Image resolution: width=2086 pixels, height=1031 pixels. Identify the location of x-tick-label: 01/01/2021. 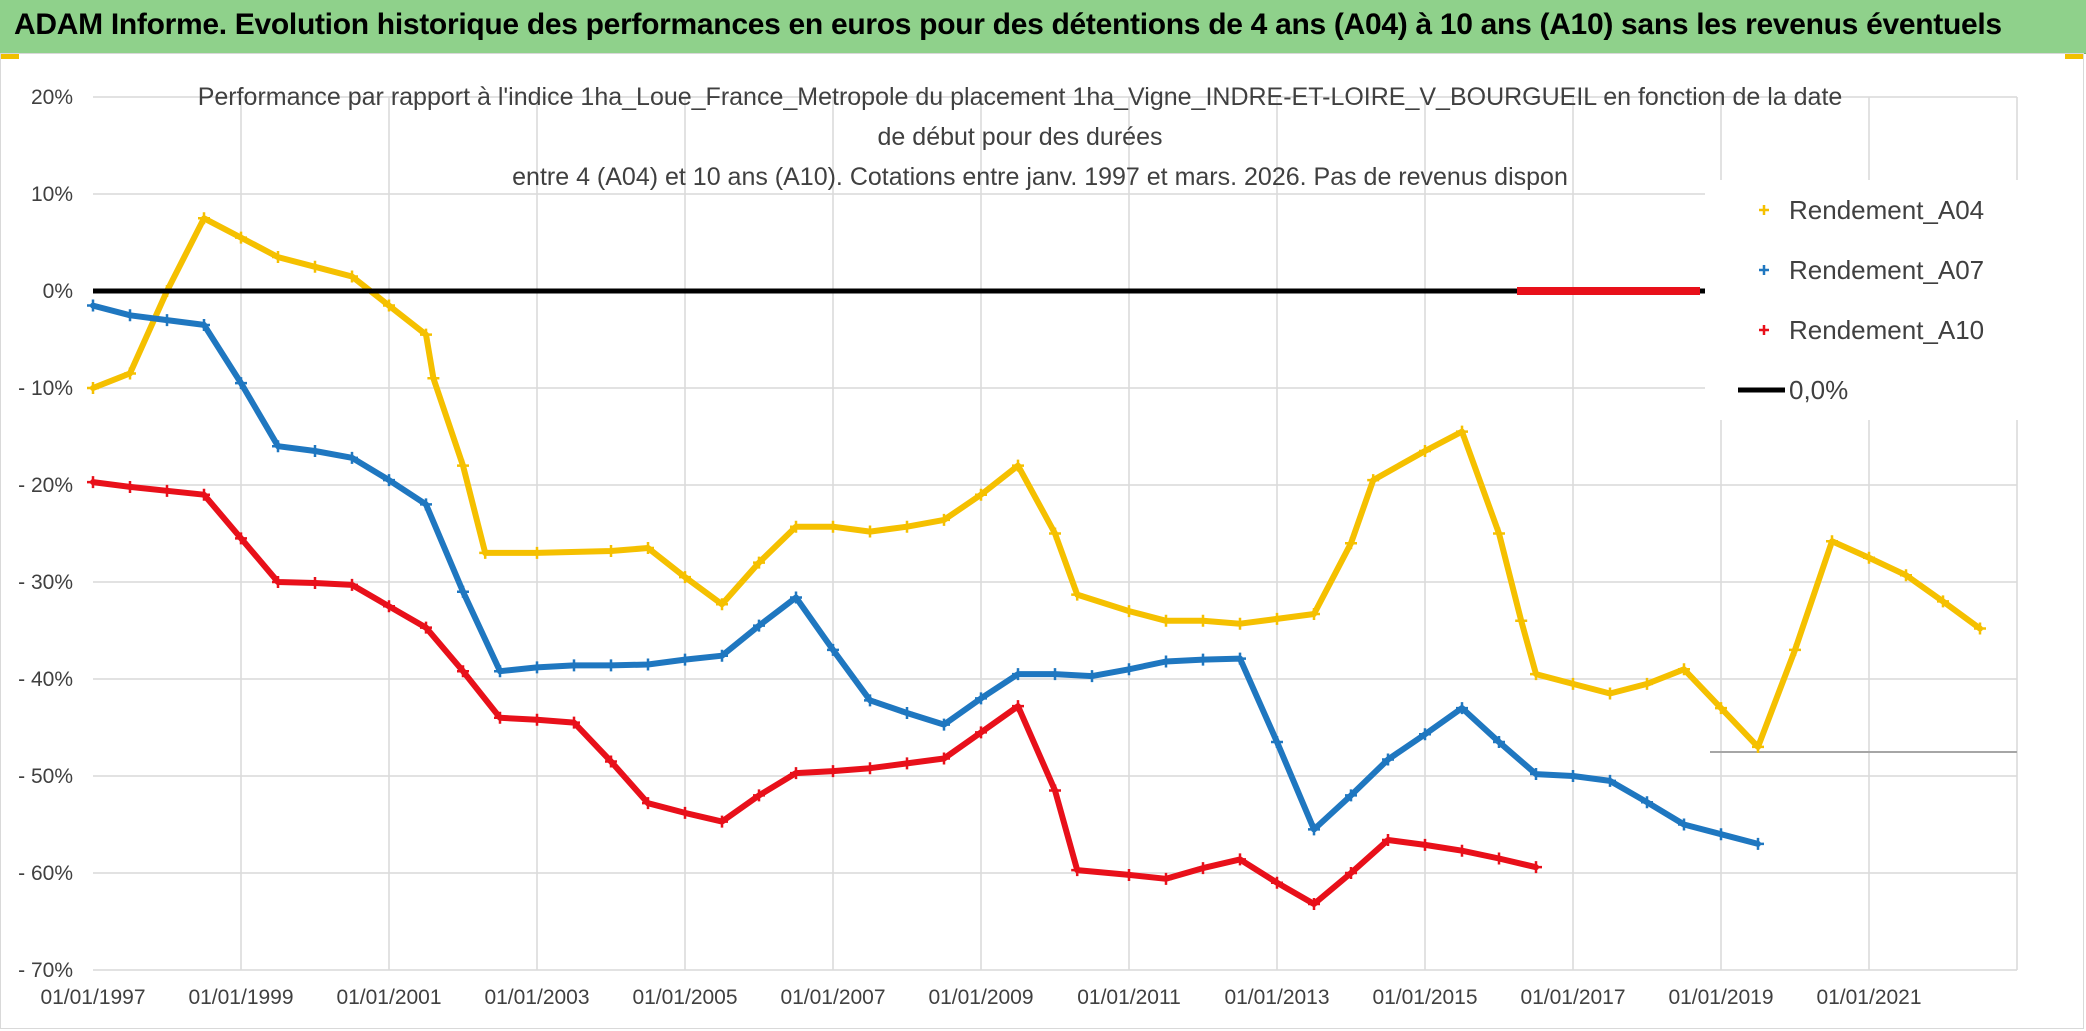
(1868, 997).